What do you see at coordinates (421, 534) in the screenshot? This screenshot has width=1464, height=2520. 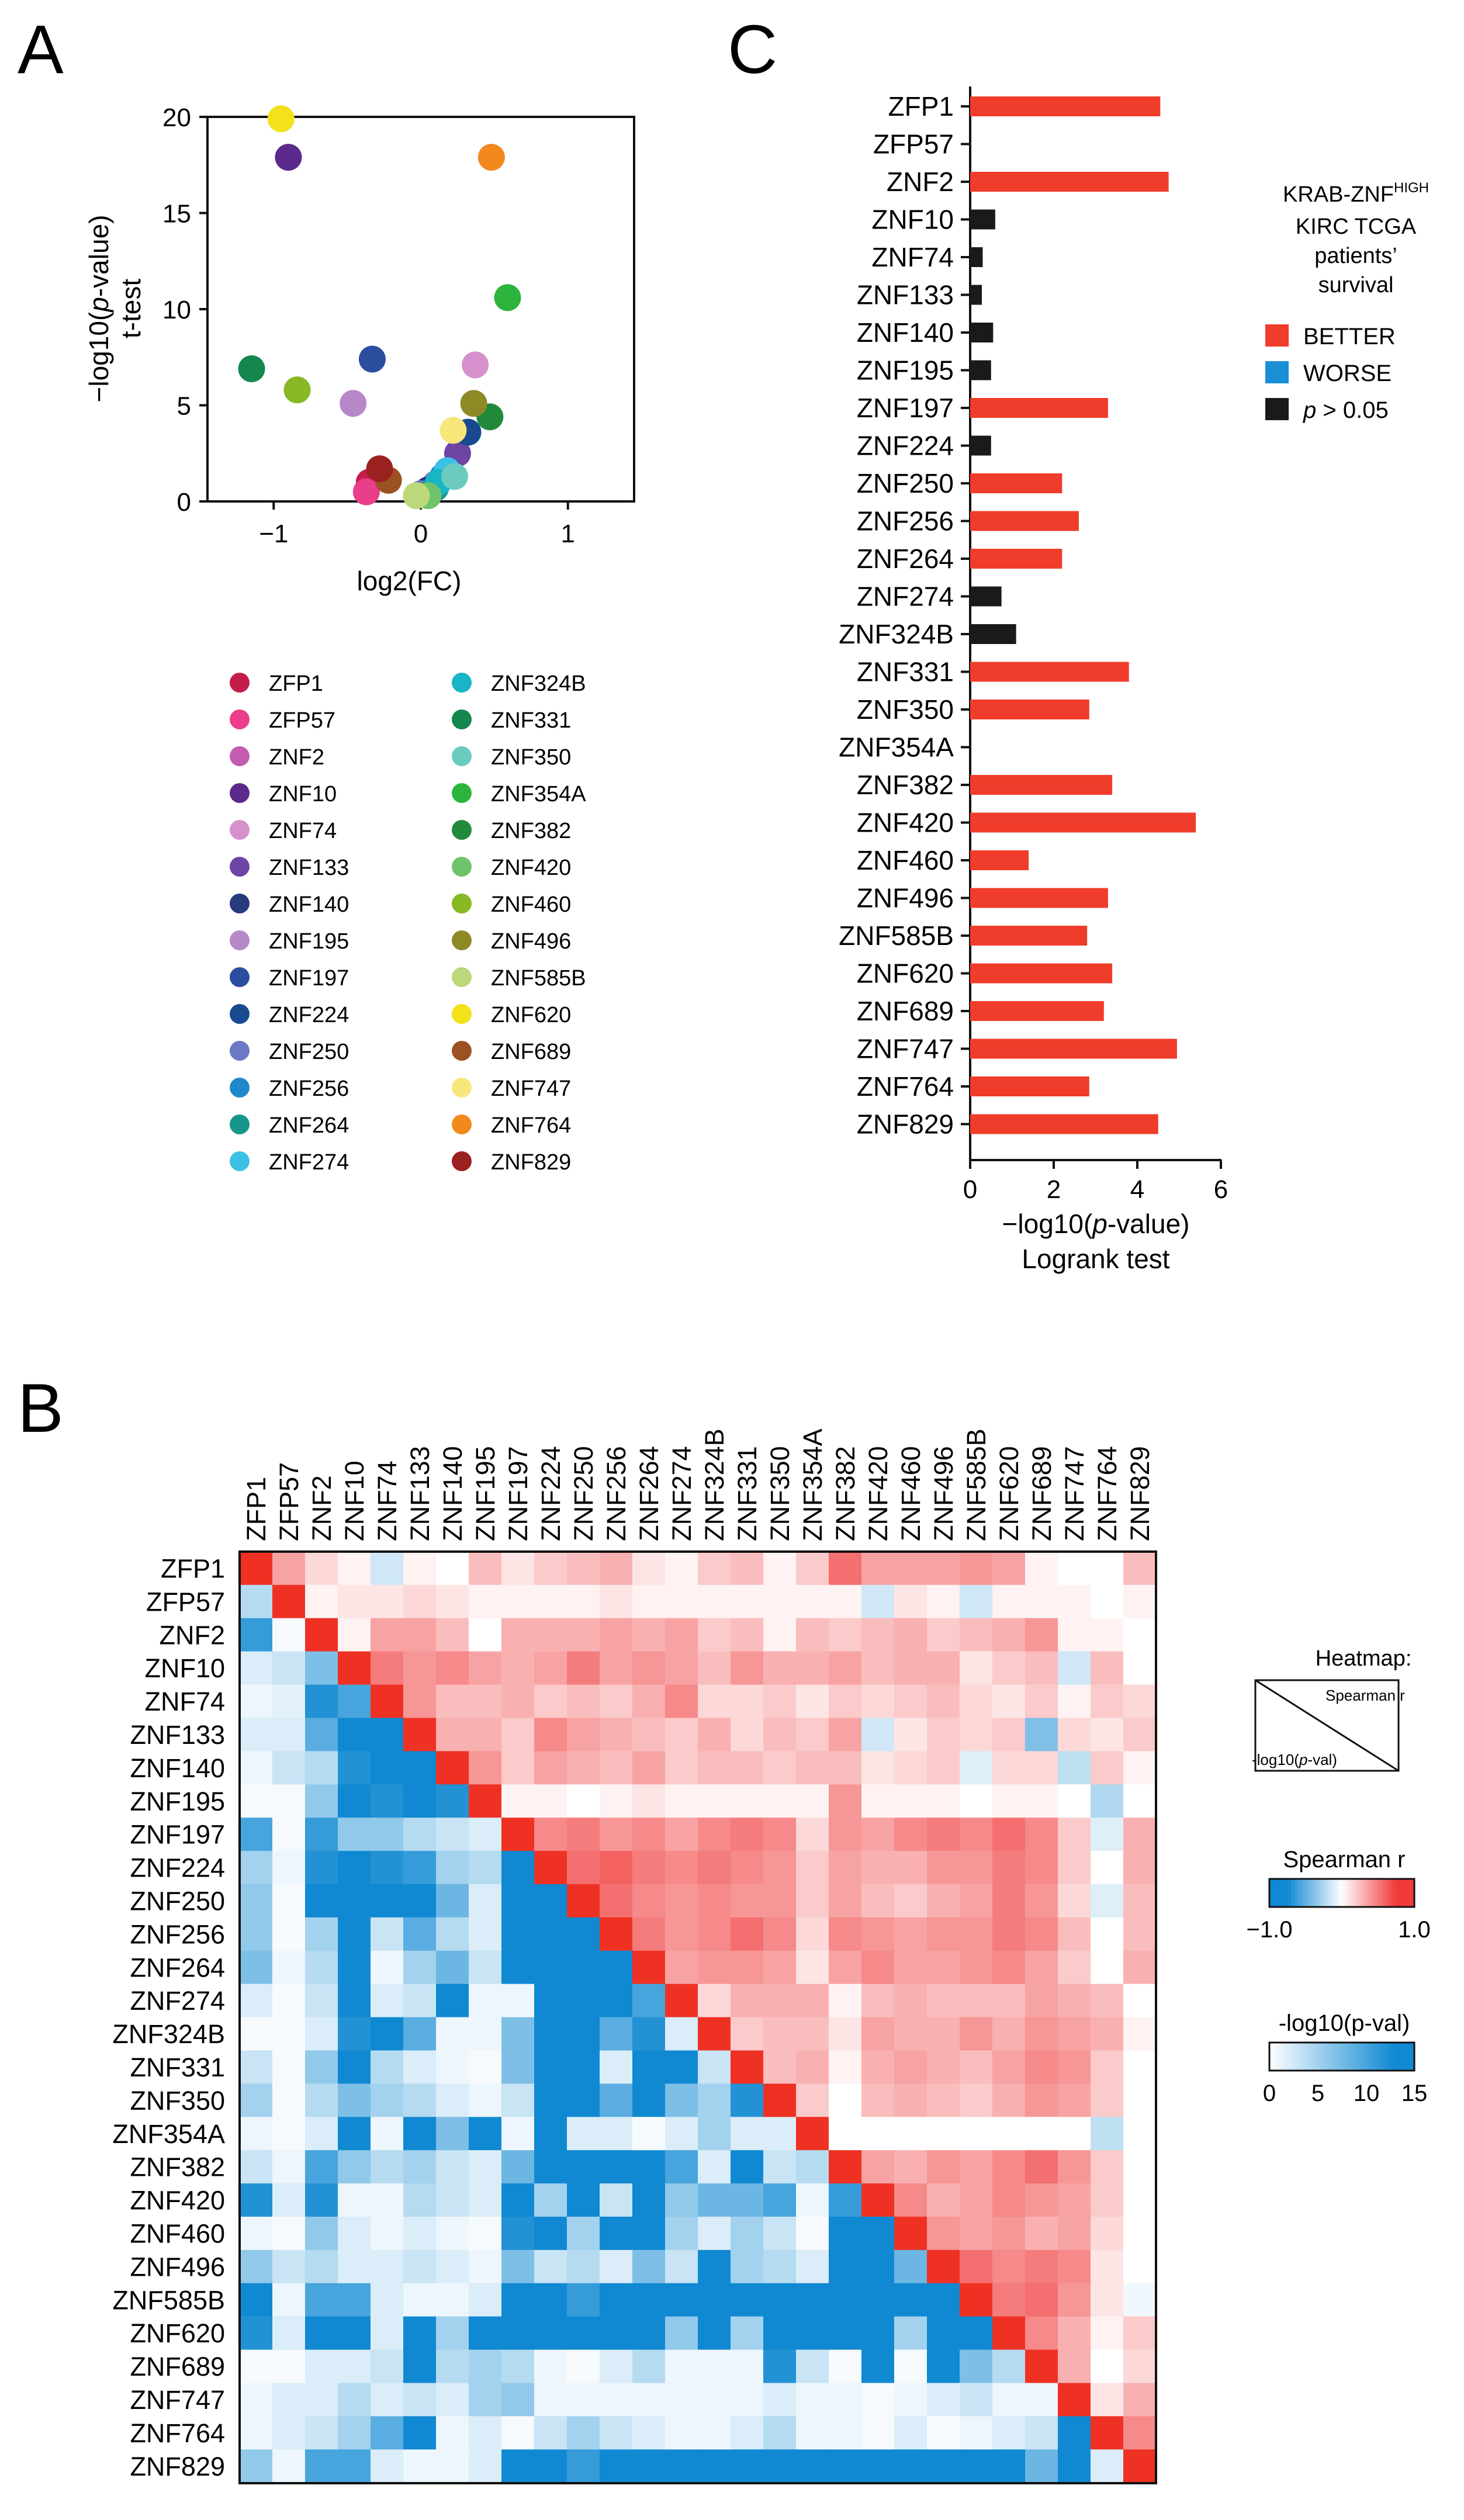 I see `x-tick-label: 0` at bounding box center [421, 534].